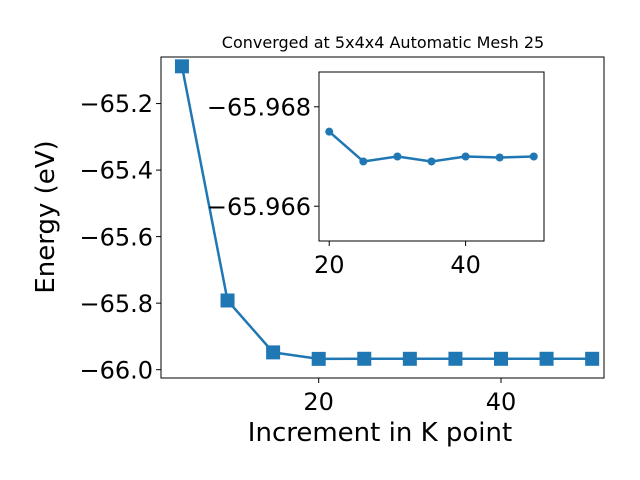  Describe the element at coordinates (431, 146) in the screenshot. I see `inset-series` at that location.